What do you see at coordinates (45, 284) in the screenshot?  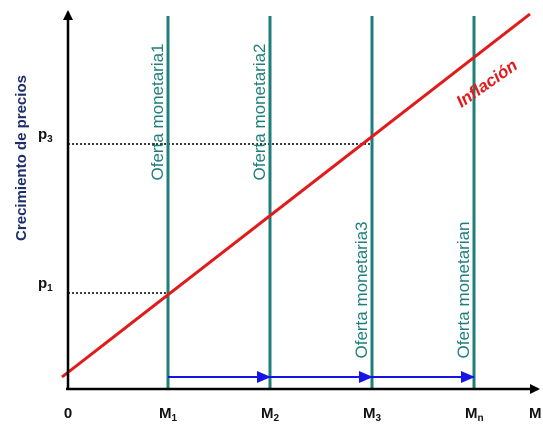 I see `y-tick-label-1: p1` at bounding box center [45, 284].